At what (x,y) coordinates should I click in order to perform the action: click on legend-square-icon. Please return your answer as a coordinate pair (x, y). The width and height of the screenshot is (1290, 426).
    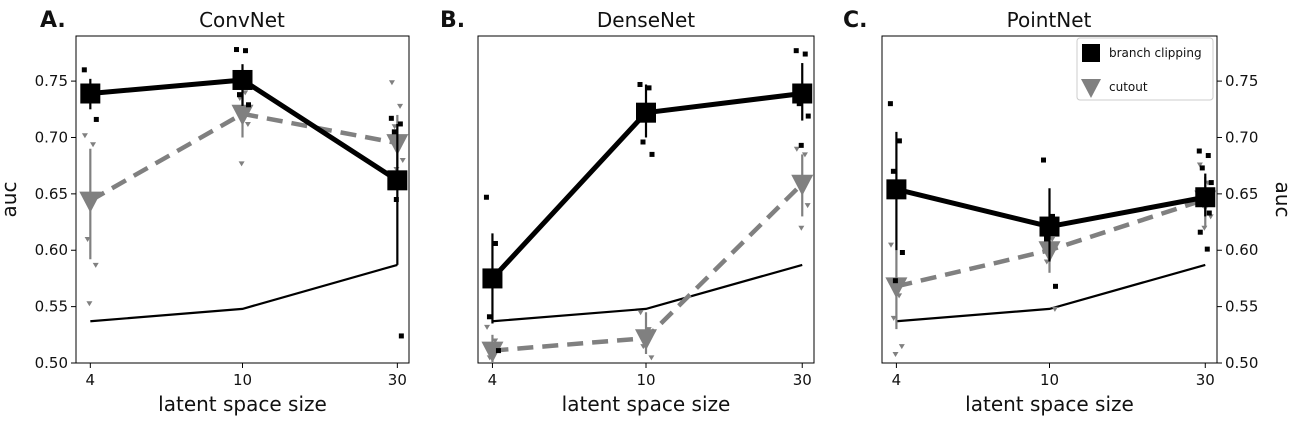
    Looking at the image, I should click on (1091, 53).